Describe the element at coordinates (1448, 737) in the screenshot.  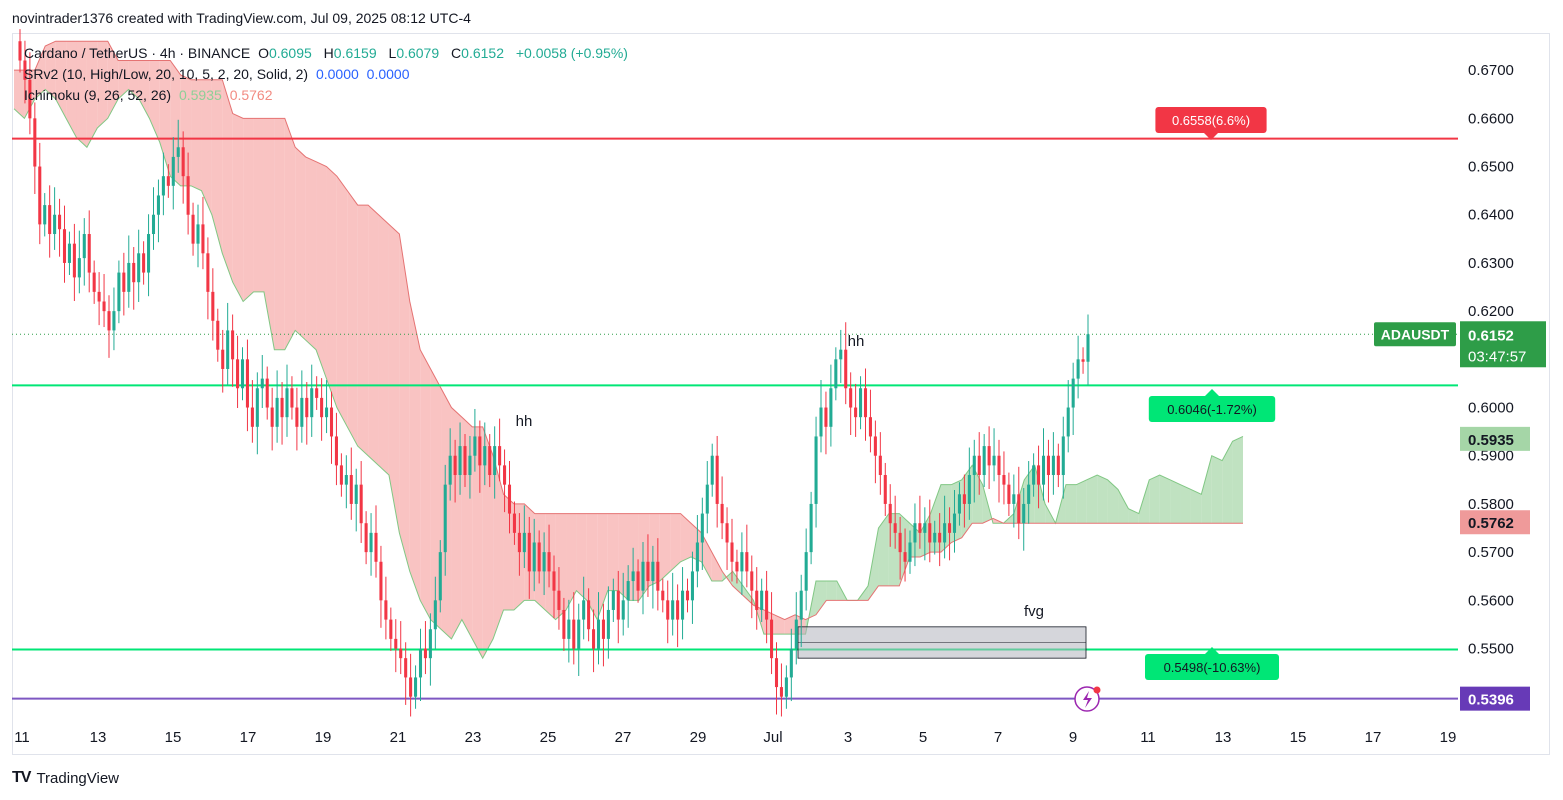
I see `x-tick-label: 19` at that location.